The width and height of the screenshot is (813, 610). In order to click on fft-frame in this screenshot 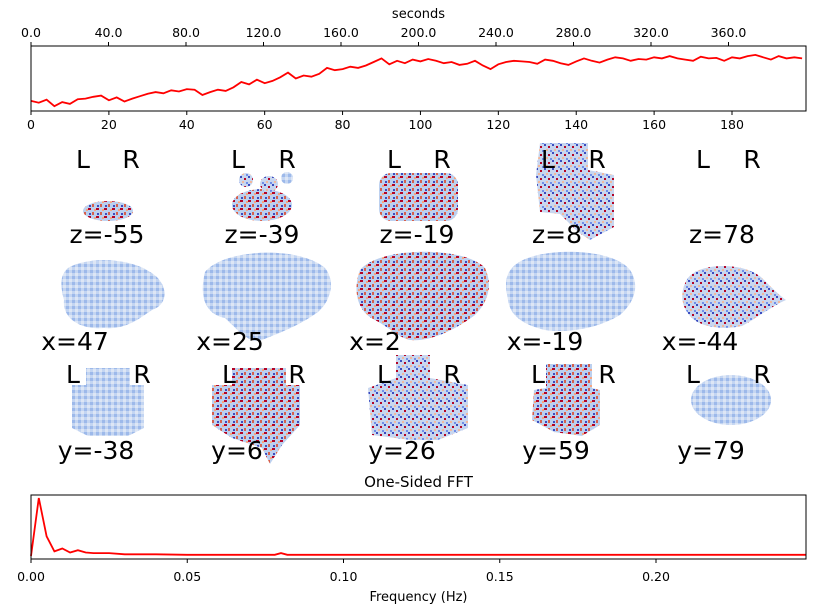, I will do `click(418, 527)`.